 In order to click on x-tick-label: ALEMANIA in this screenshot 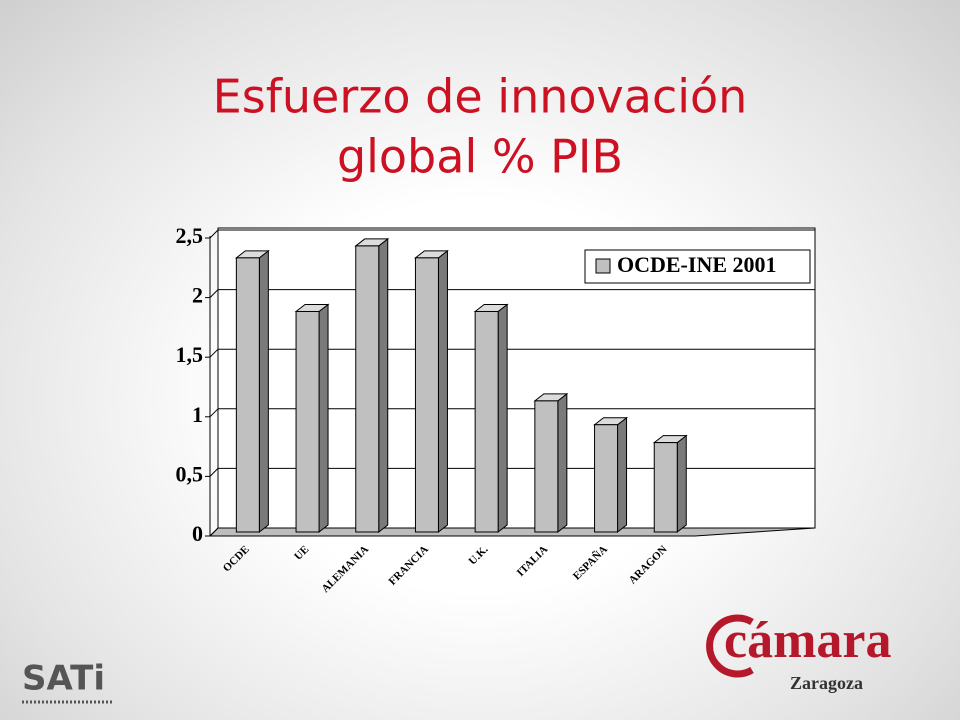, I will do `click(345, 569)`.